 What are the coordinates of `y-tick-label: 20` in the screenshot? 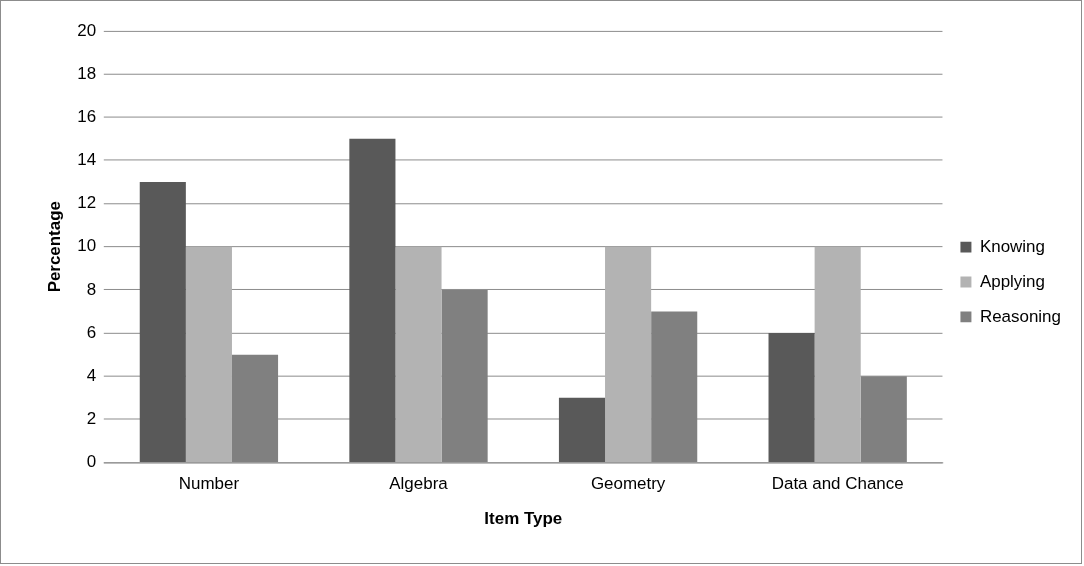 It's located at (87, 30).